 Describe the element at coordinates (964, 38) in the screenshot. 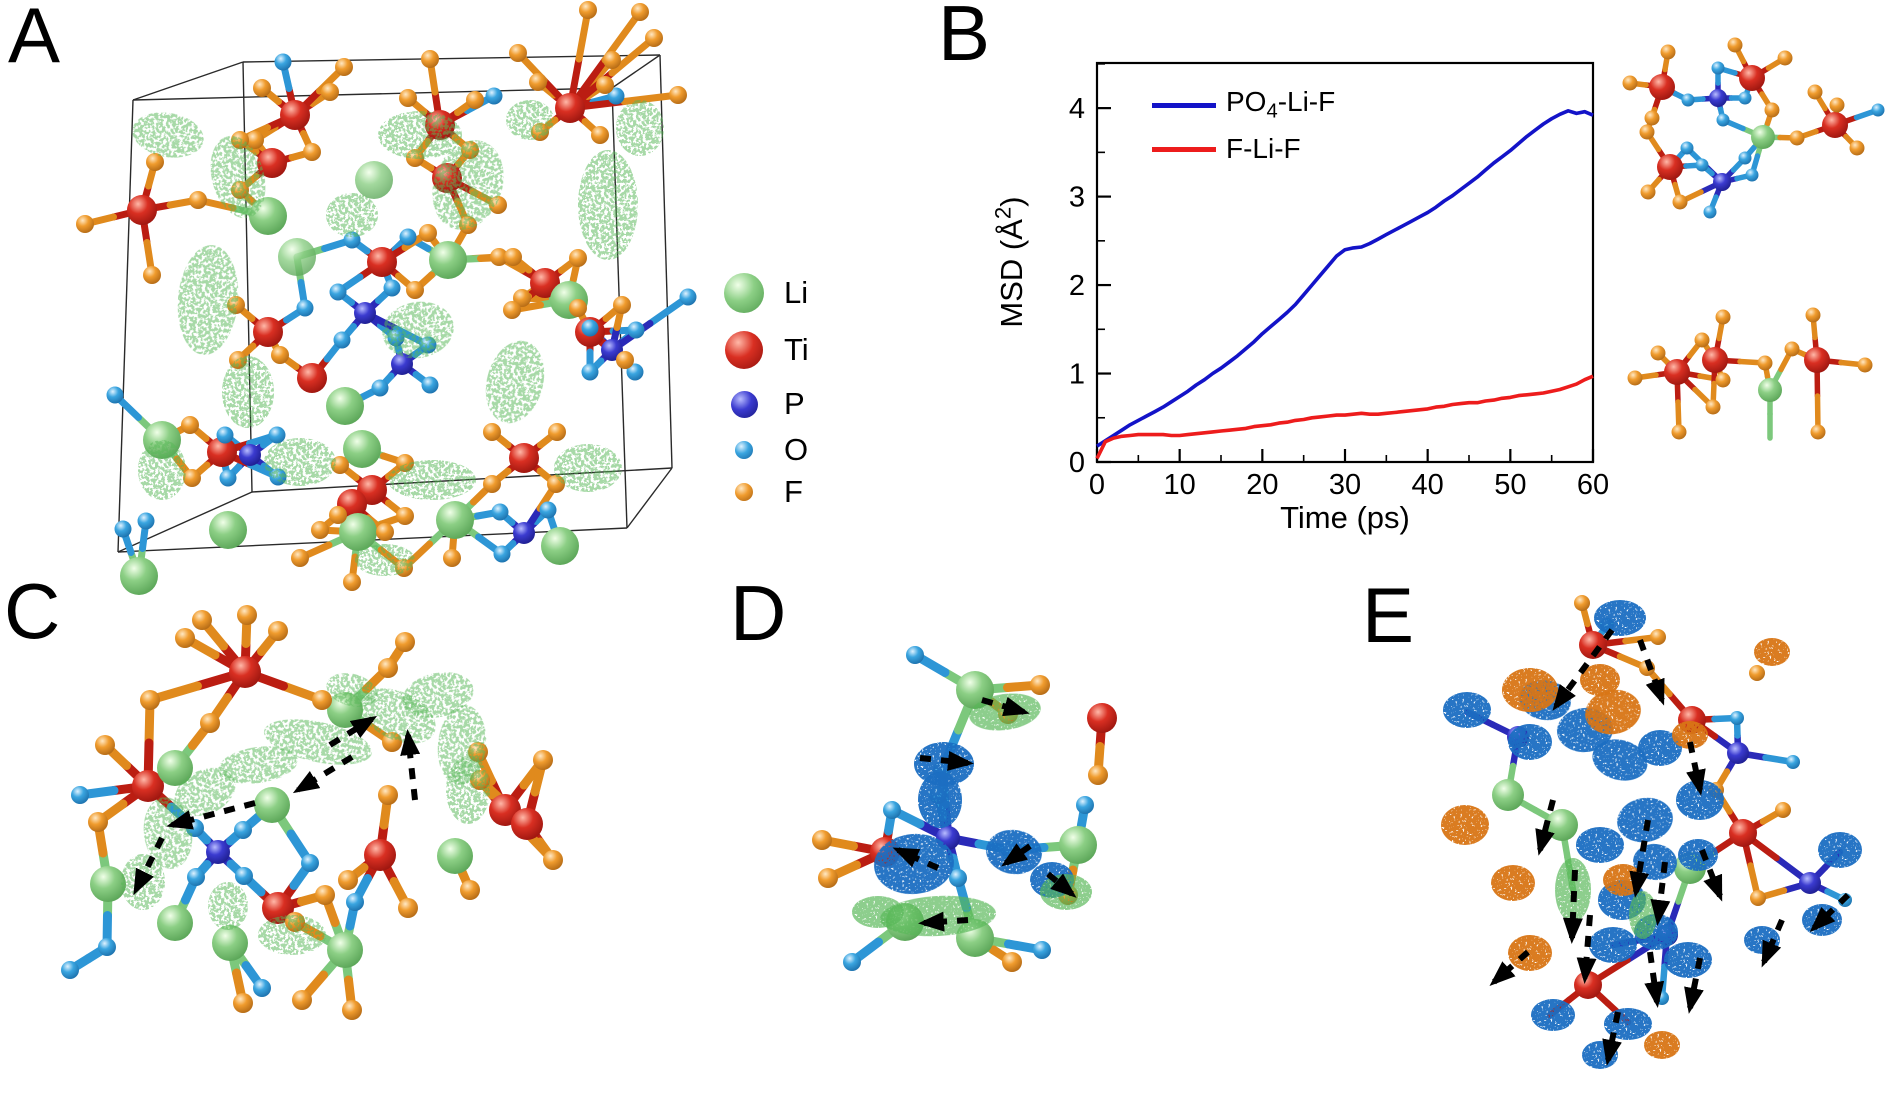

I see `panel-label-b: B` at that location.